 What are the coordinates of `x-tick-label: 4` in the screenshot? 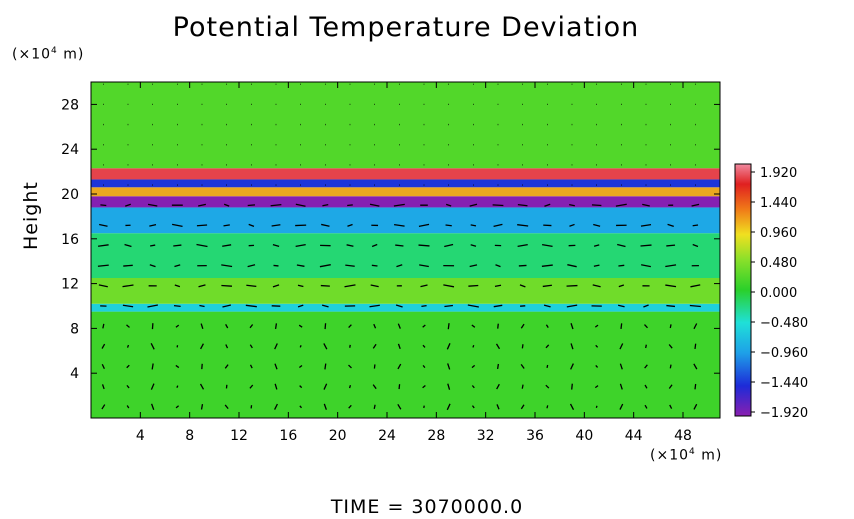 It's located at (140, 436).